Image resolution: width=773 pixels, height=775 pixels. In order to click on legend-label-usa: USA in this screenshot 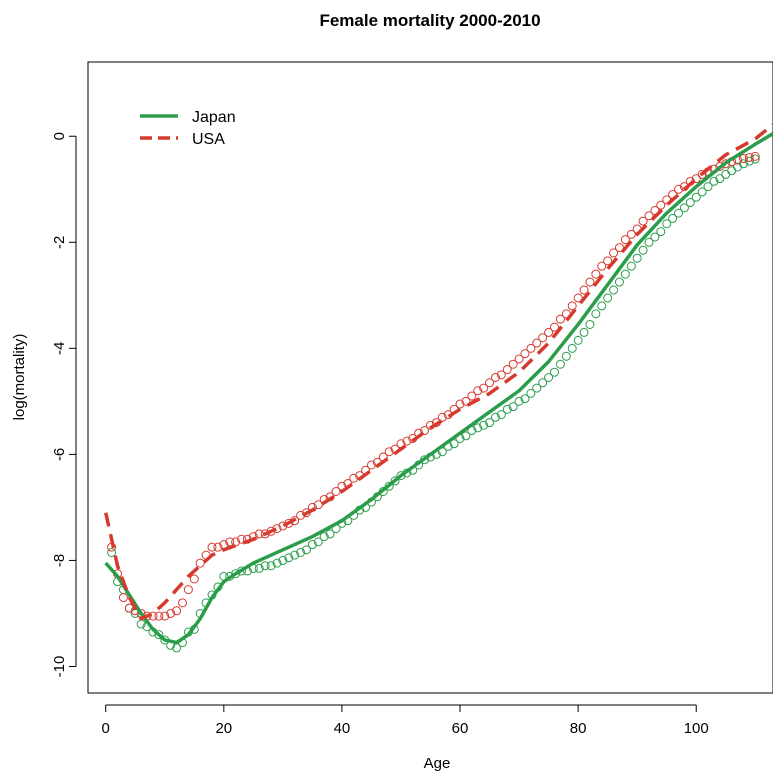, I will do `click(208, 139)`.